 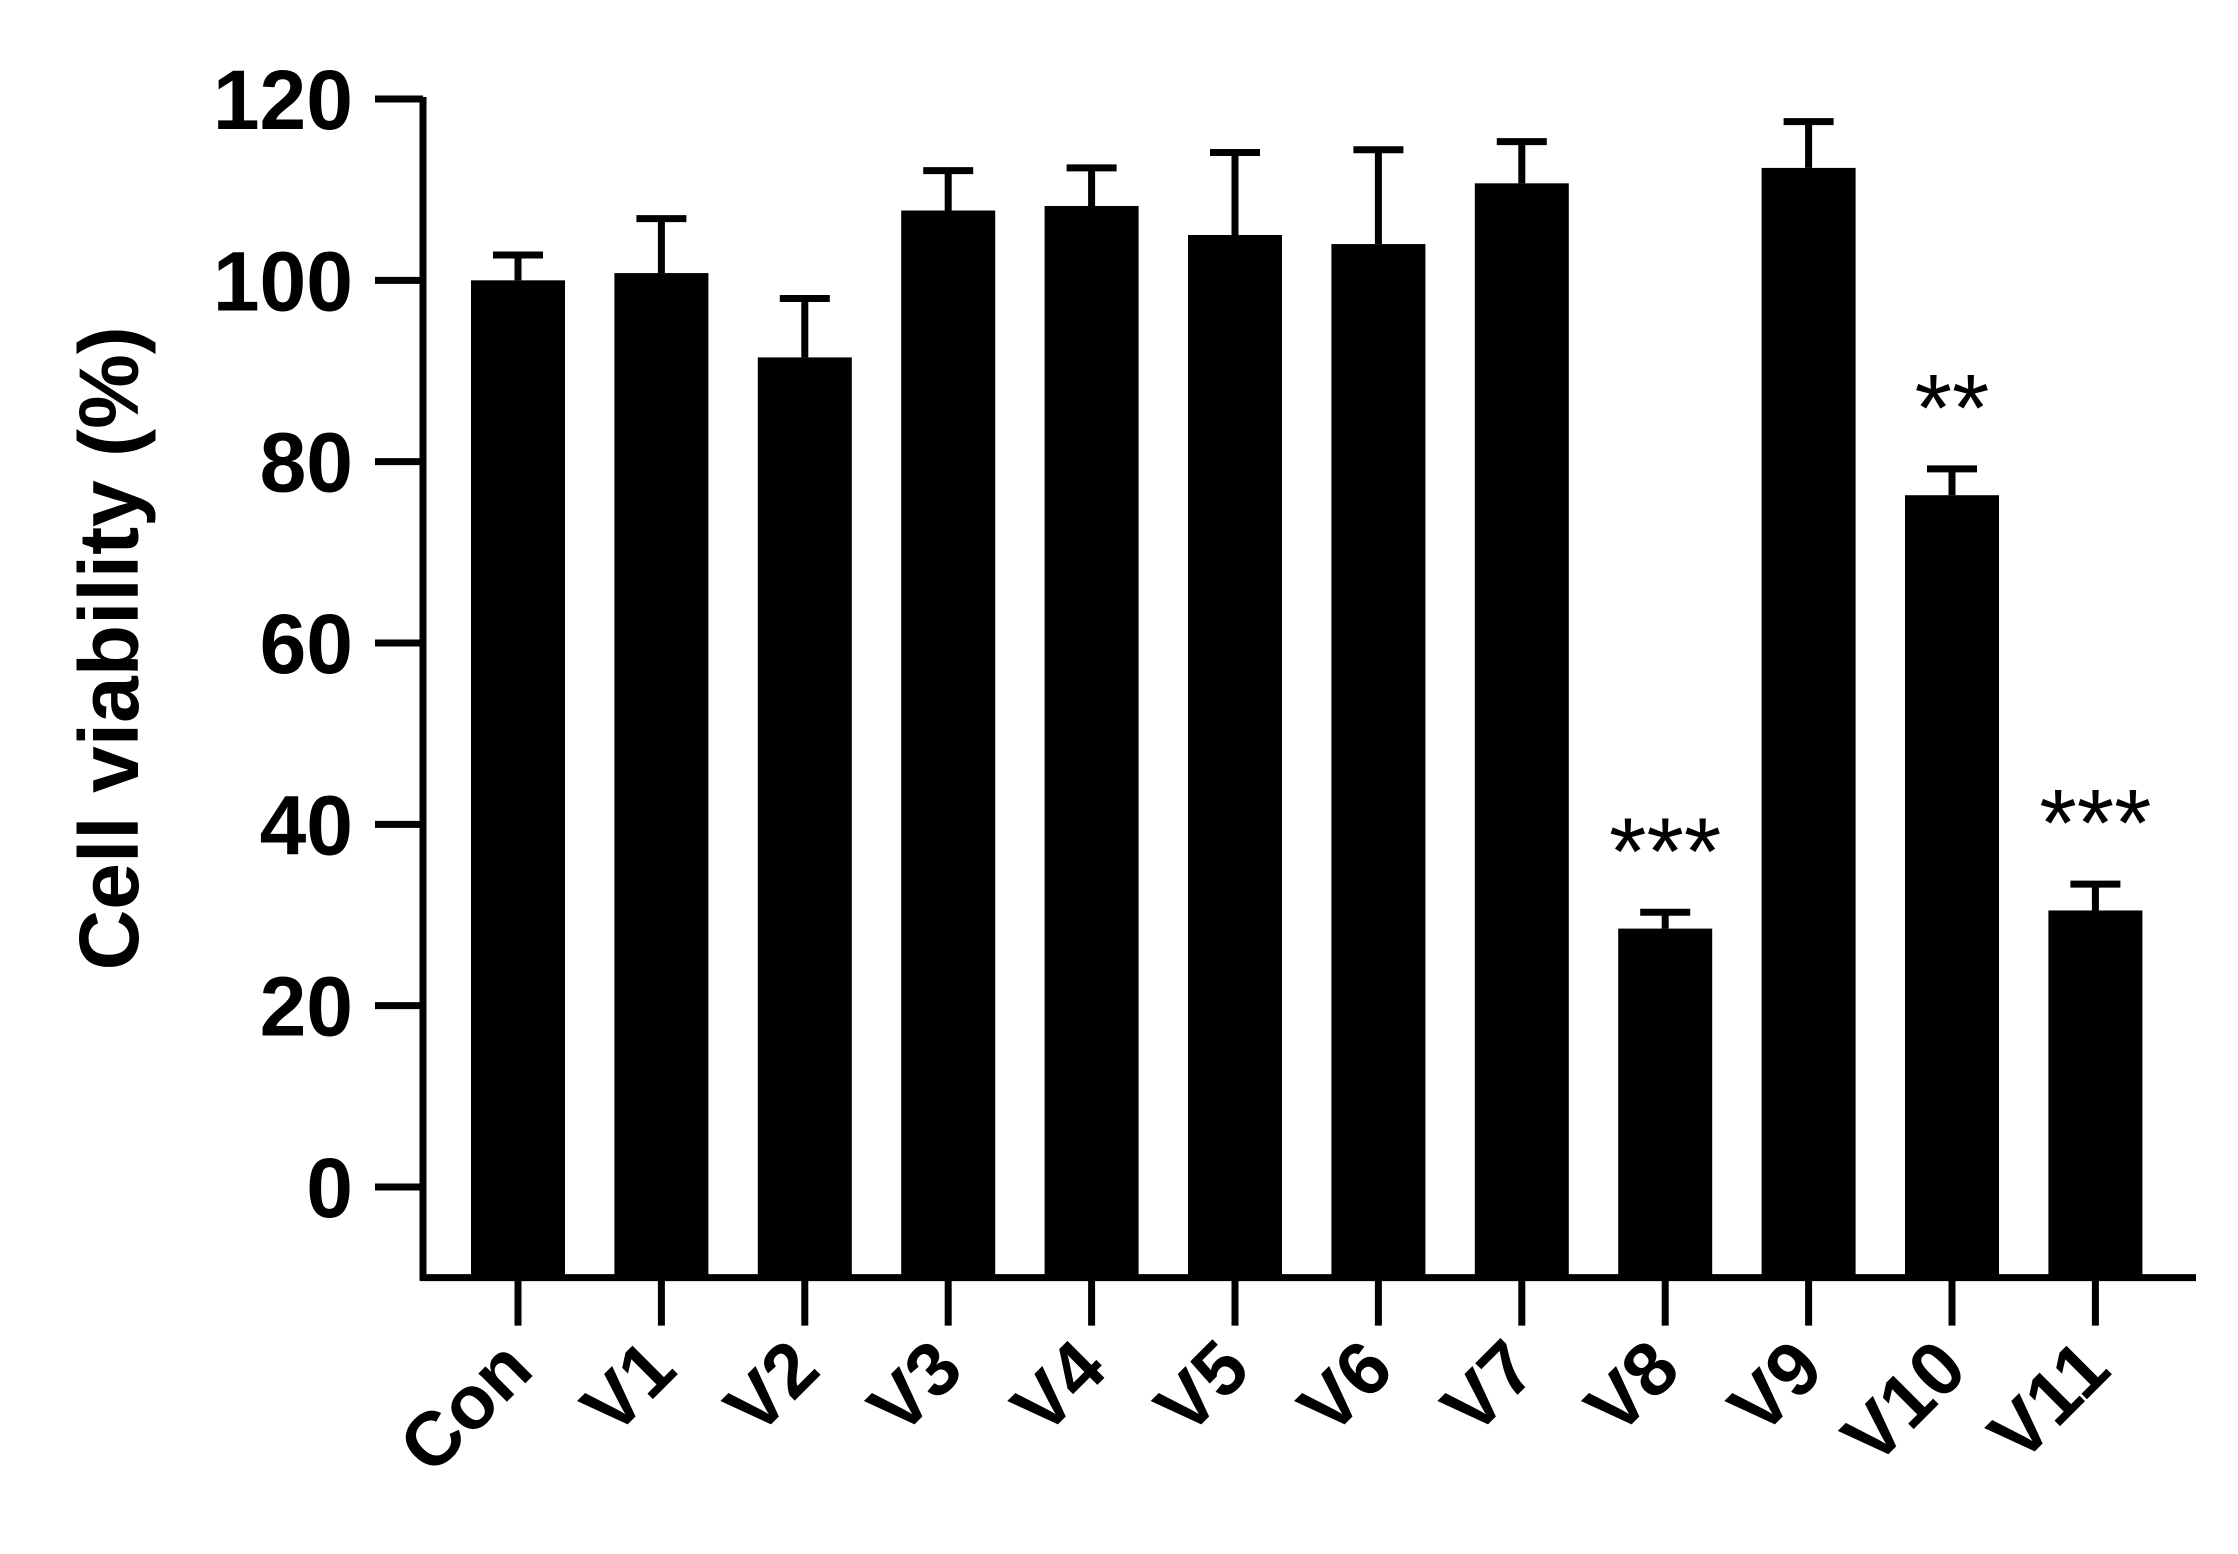 I want to click on bar-v9, so click(x=1808, y=722).